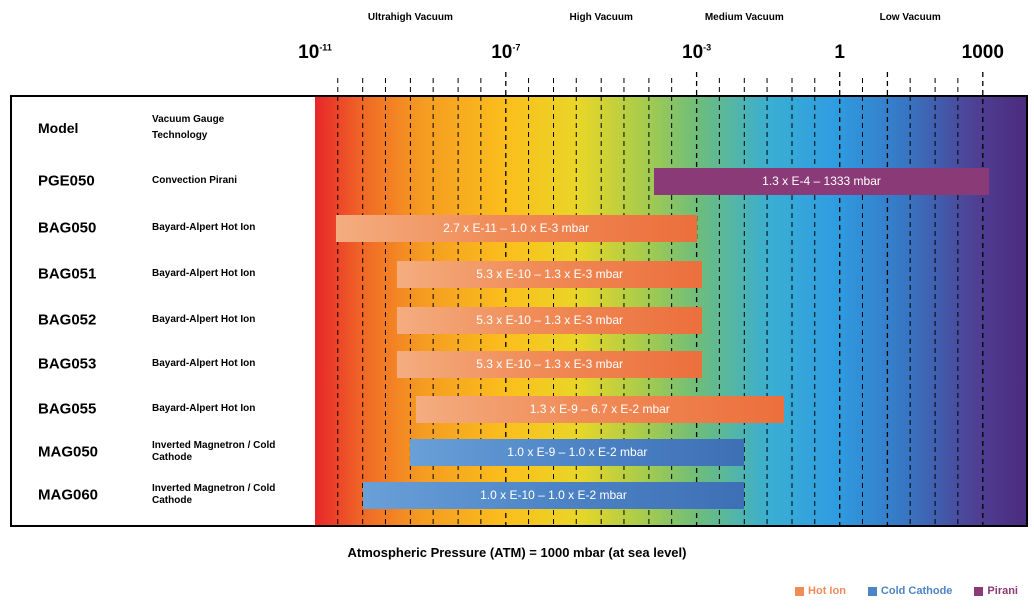 Image resolution: width=1034 pixels, height=610 pixels. I want to click on range-bar-label: 2.7 x E-11 – 1.0 x E-3 mbar, so click(516, 228).